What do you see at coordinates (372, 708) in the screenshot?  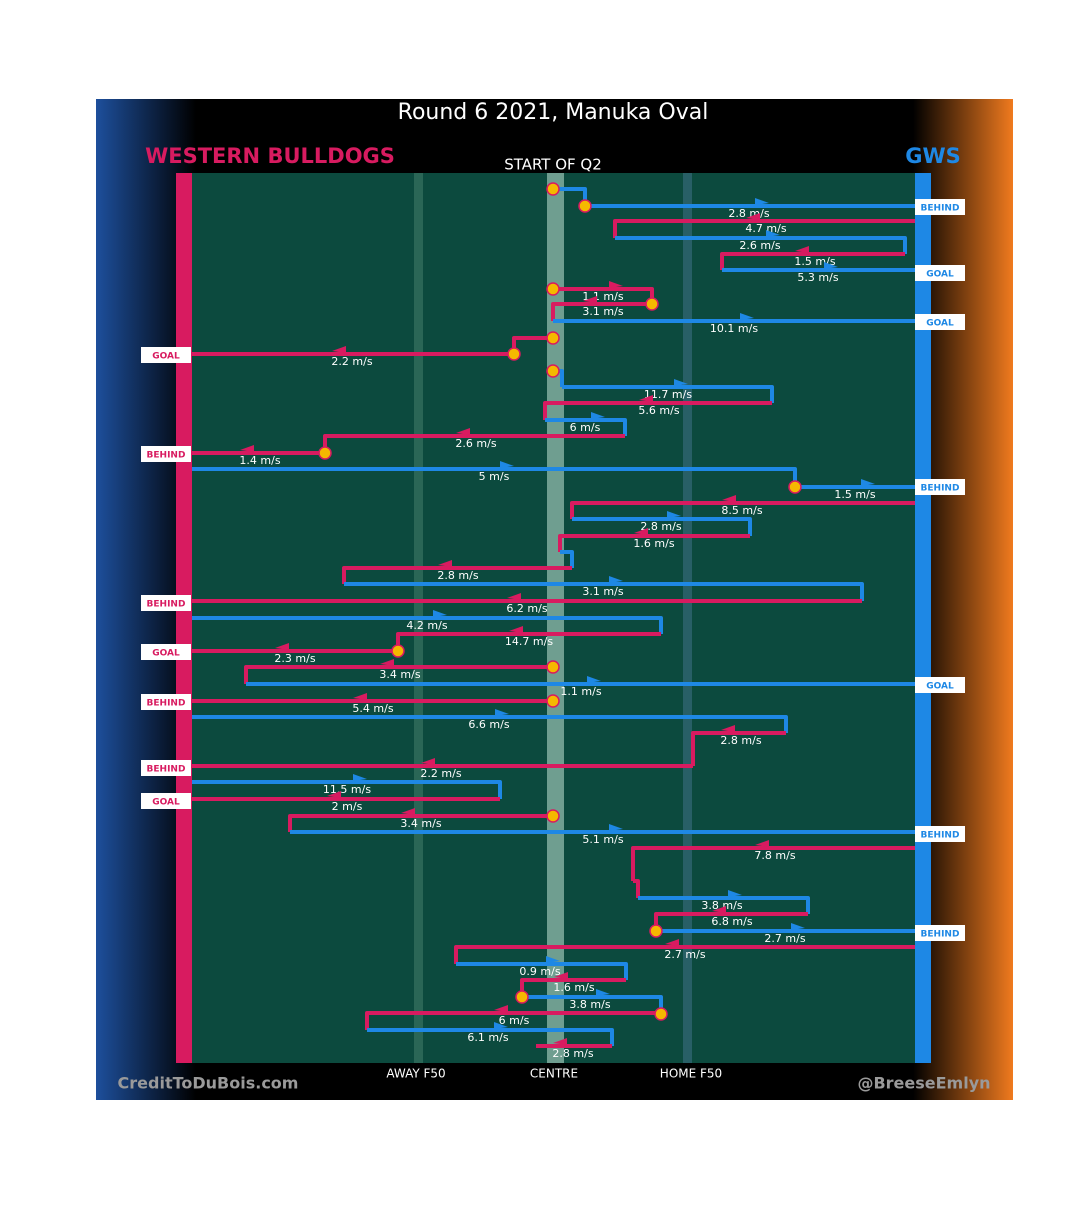 I see `speed-label: 5.4 m/s` at bounding box center [372, 708].